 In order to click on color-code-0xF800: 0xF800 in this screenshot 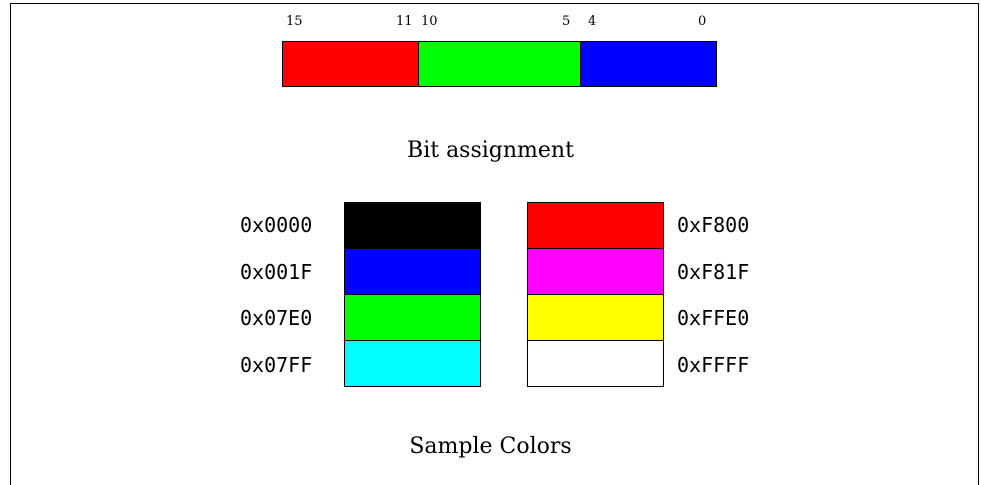, I will do `click(713, 225)`.